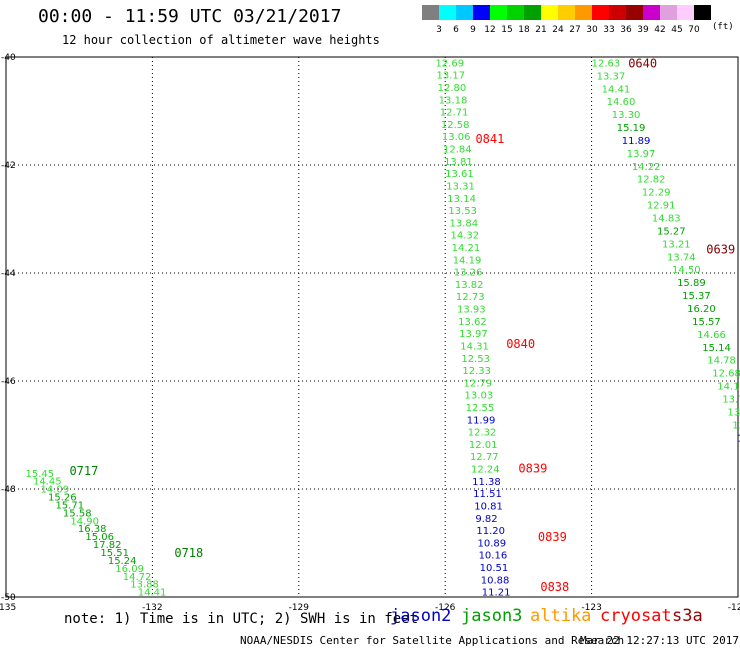  Describe the element at coordinates (137, 577) in the screenshot. I see `wave-height-label: 14.72` at that location.